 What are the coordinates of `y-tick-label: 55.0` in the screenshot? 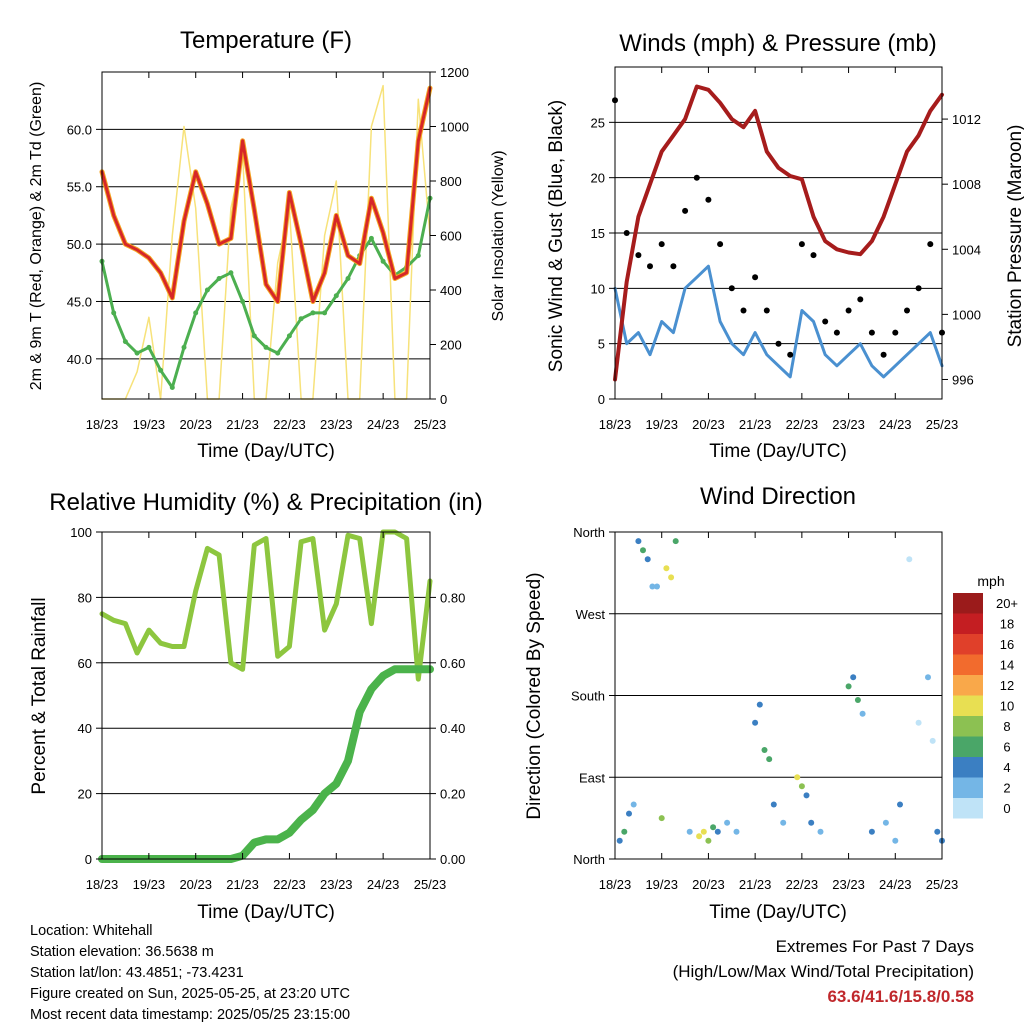 It's located at (79, 187).